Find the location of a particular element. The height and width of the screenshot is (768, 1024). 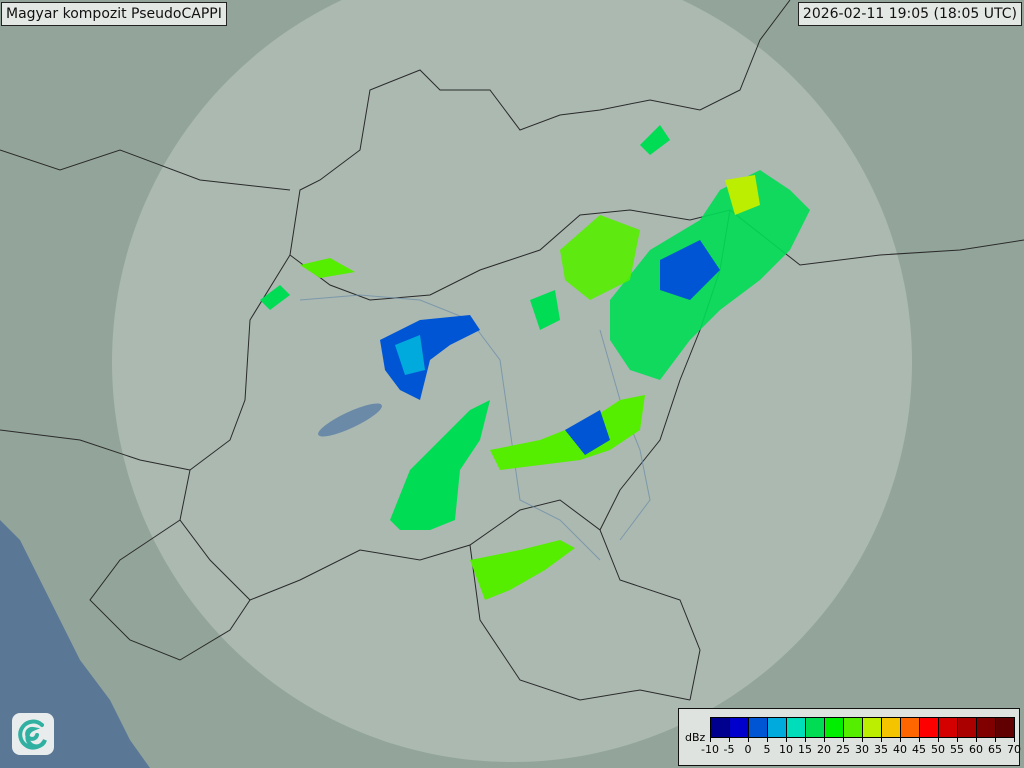

legend-tick-label: 30 is located at coordinates (862, 749).